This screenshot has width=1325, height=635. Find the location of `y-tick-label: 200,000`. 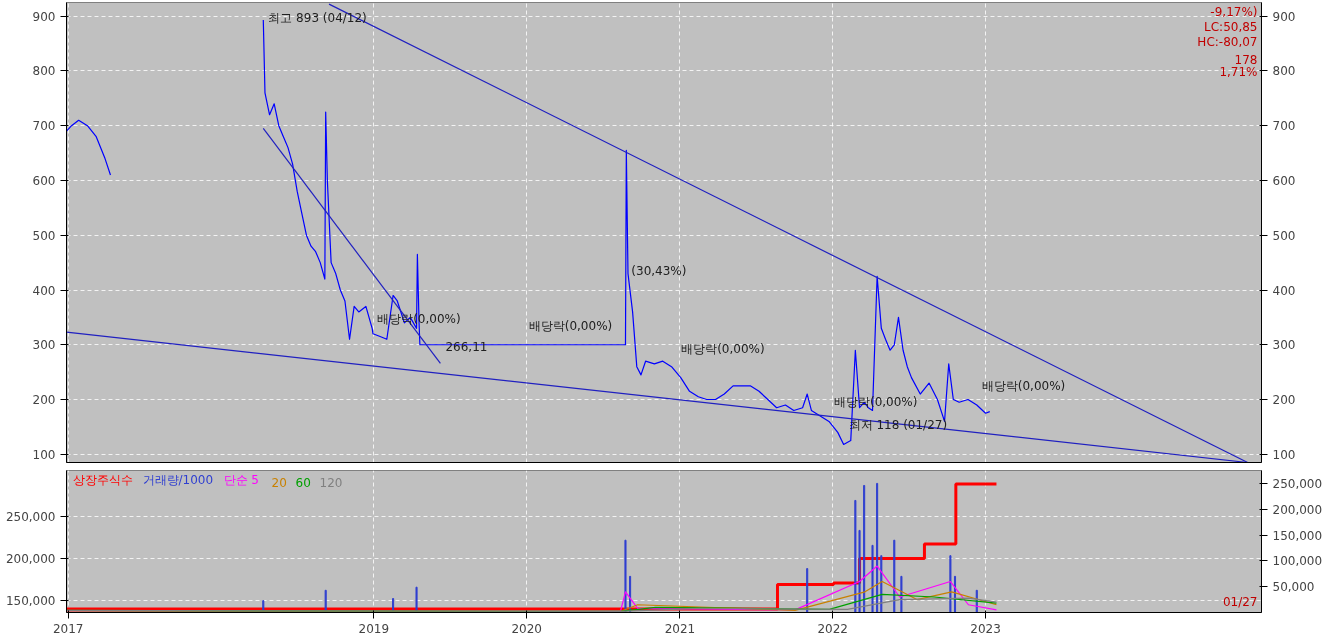

y-tick-label: 200,000 is located at coordinates (30, 558).